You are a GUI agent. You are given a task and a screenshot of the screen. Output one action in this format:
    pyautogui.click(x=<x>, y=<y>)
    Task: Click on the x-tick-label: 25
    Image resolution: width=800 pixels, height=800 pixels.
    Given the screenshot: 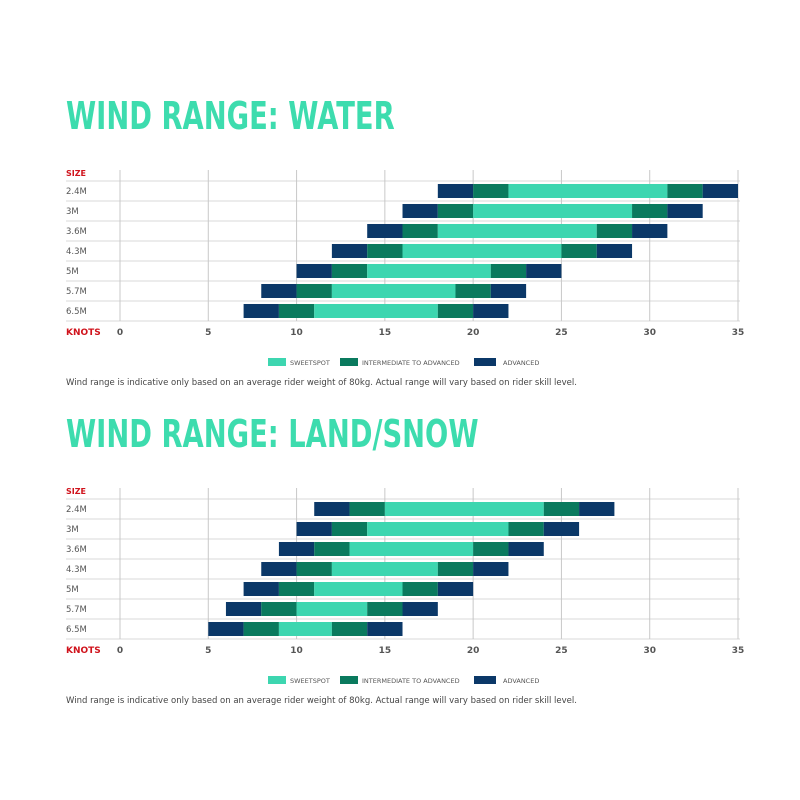 What is the action you would take?
    pyautogui.click(x=561, y=651)
    